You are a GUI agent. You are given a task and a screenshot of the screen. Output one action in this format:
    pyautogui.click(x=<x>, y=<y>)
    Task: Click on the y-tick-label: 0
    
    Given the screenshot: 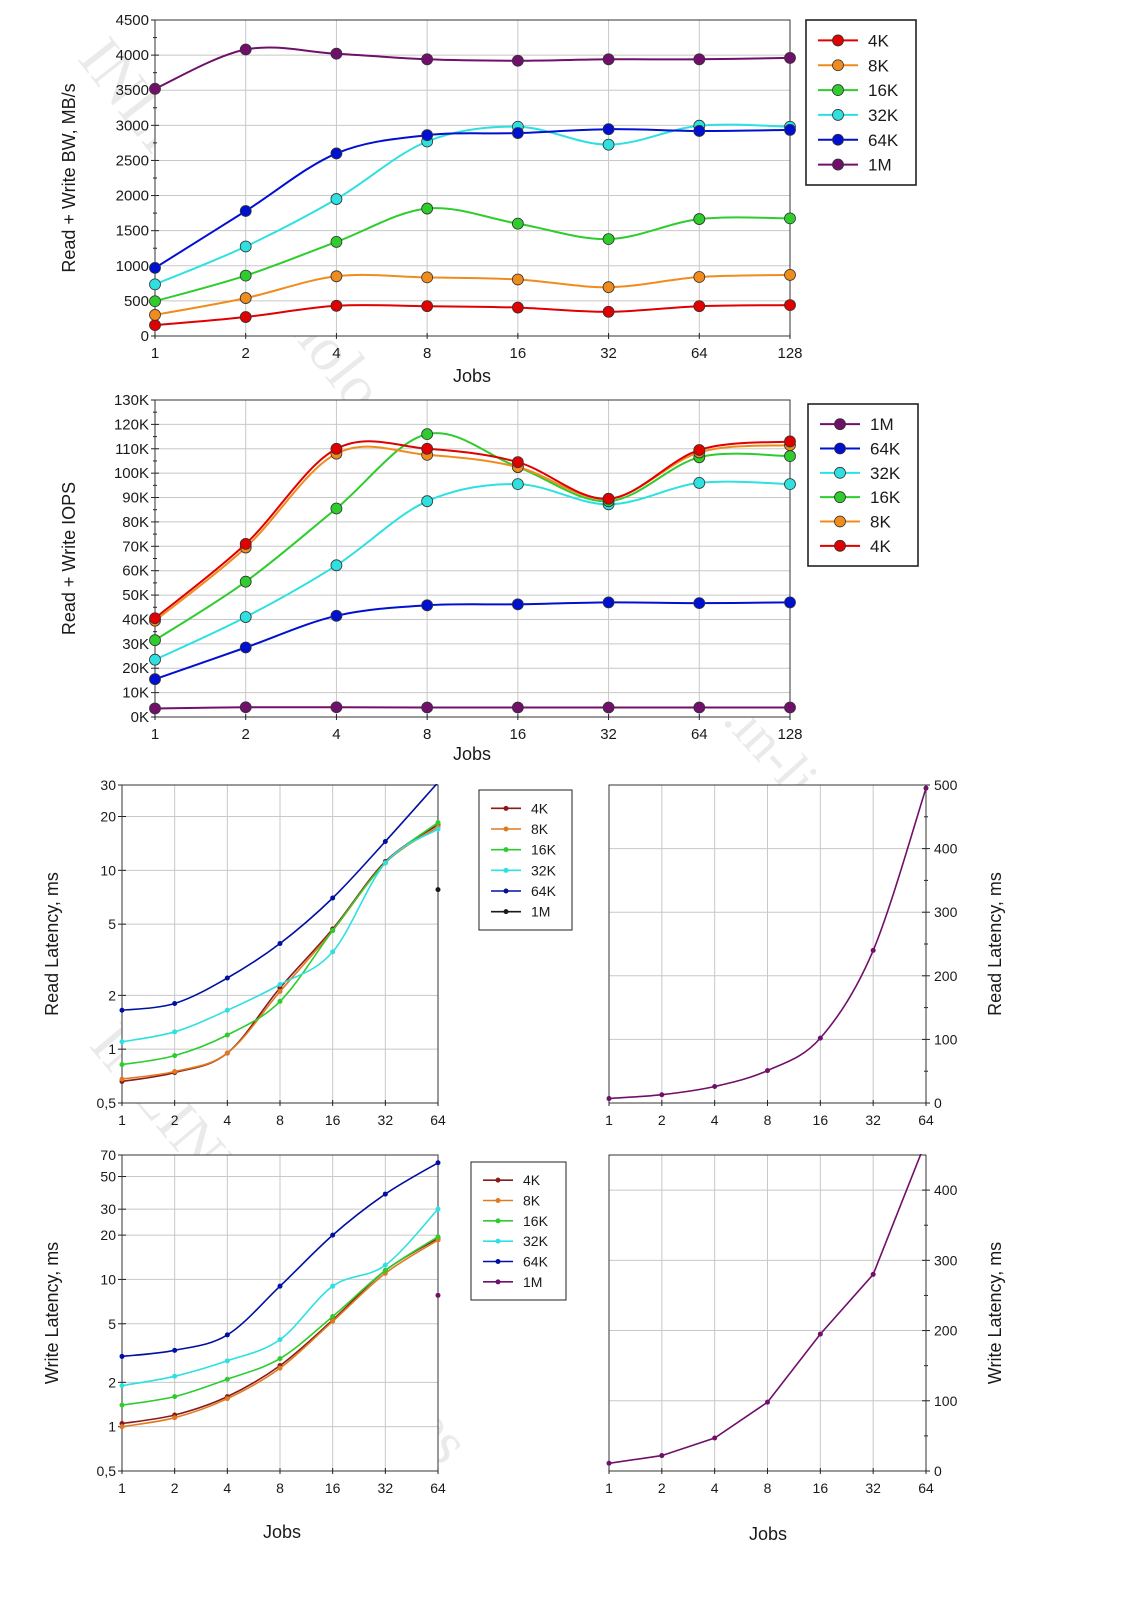 What is the action you would take?
    pyautogui.click(x=938, y=1471)
    